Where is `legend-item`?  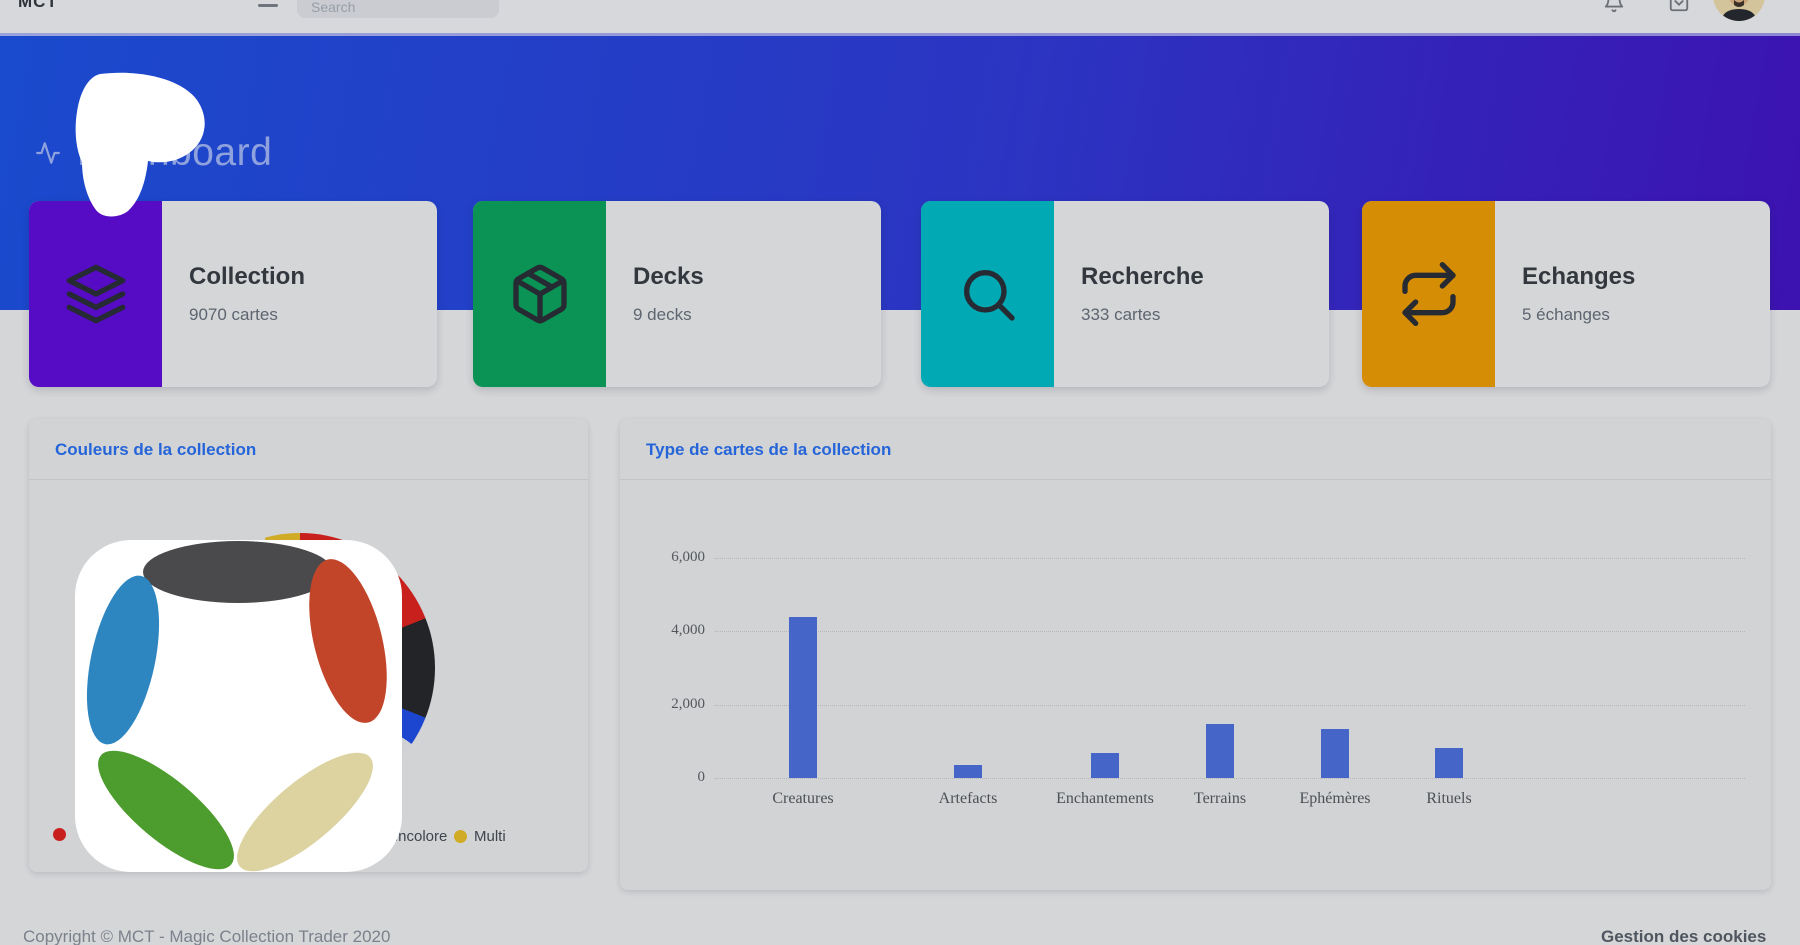
legend-item is located at coordinates (59, 834).